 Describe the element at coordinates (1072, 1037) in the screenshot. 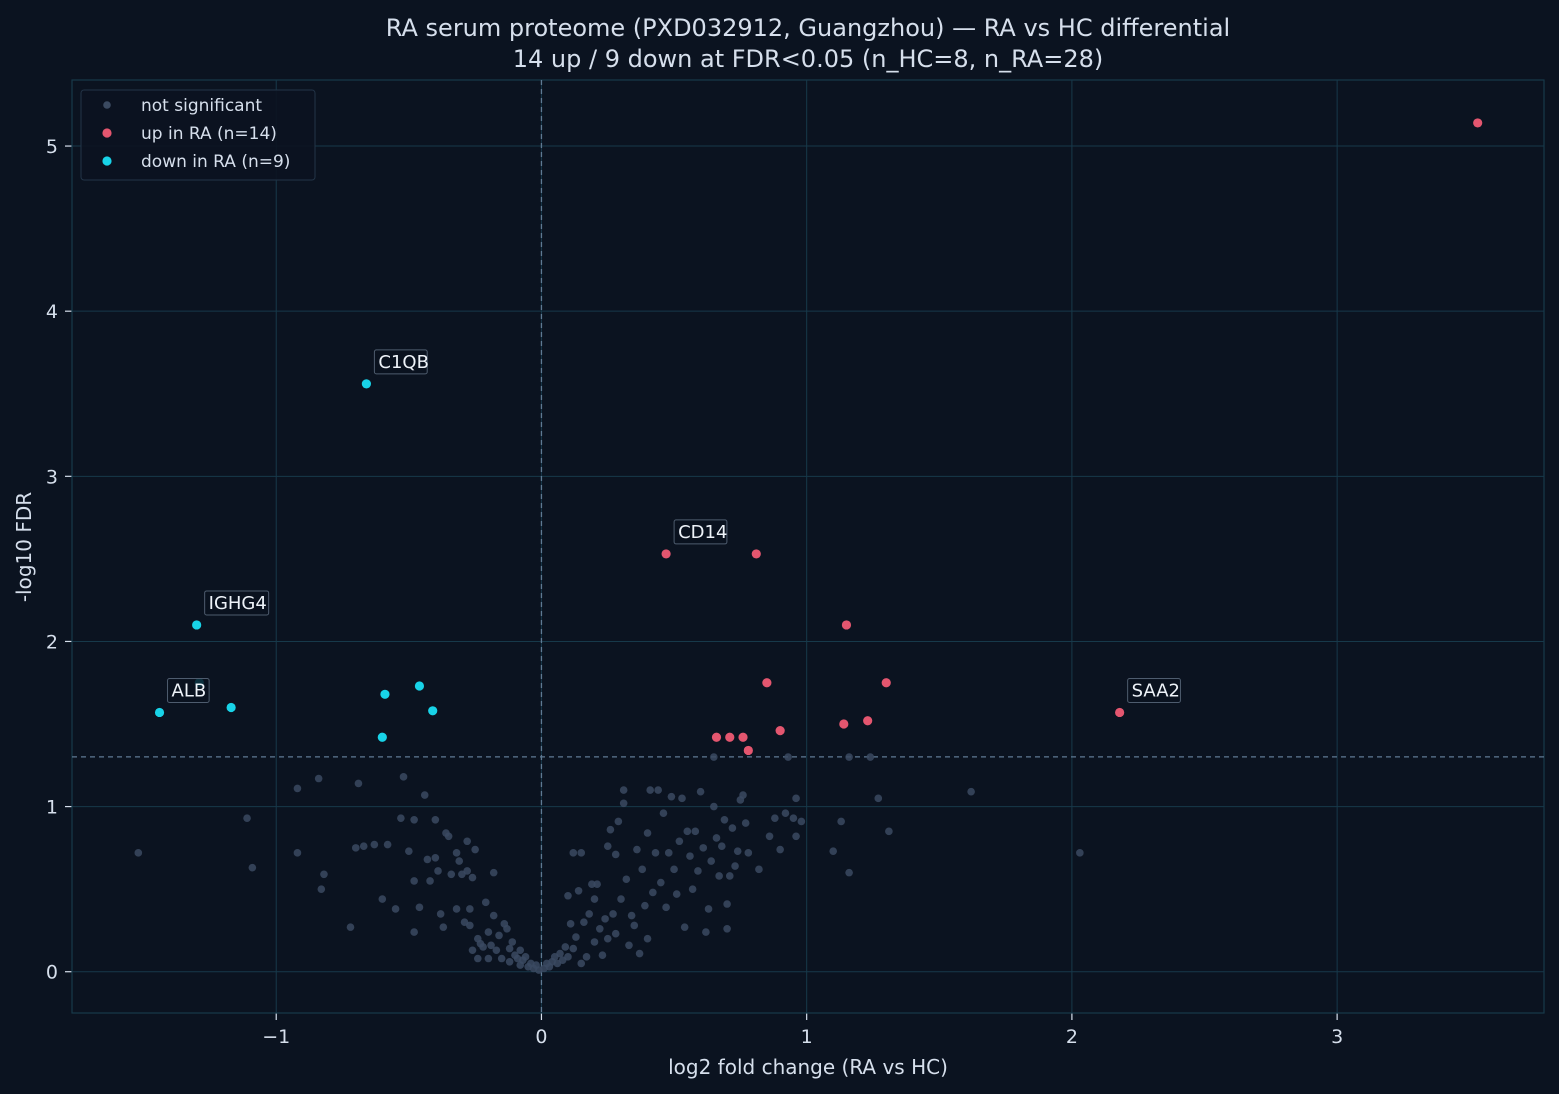

I see `x-tick-label: 2` at that location.